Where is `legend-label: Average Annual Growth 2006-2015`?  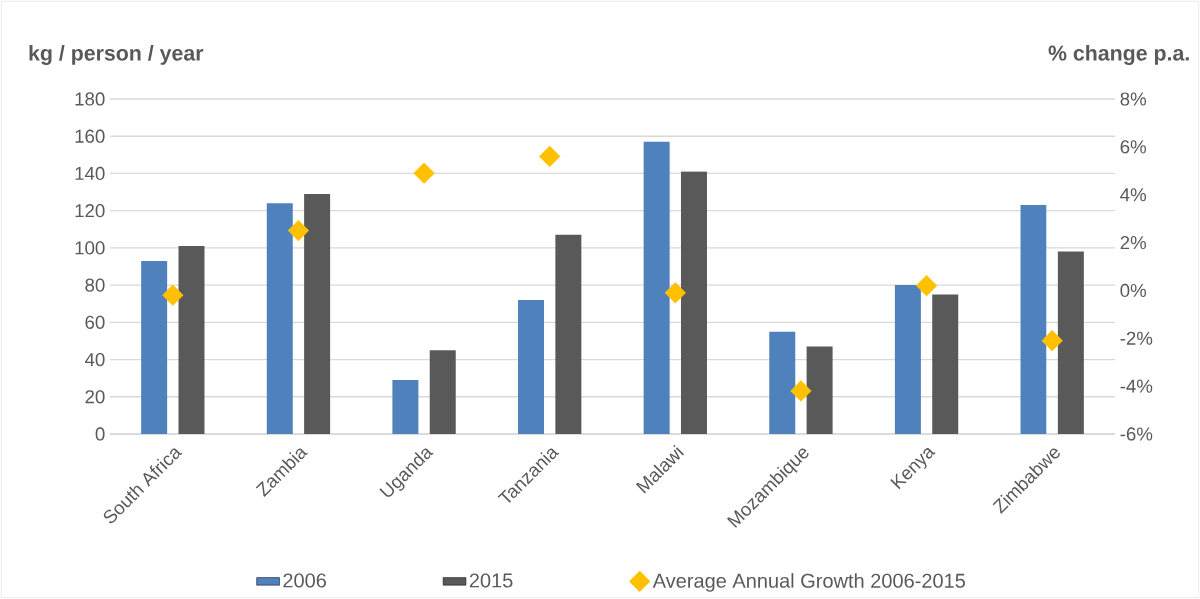 legend-label: Average Annual Growth 2006-2015 is located at coordinates (809, 582).